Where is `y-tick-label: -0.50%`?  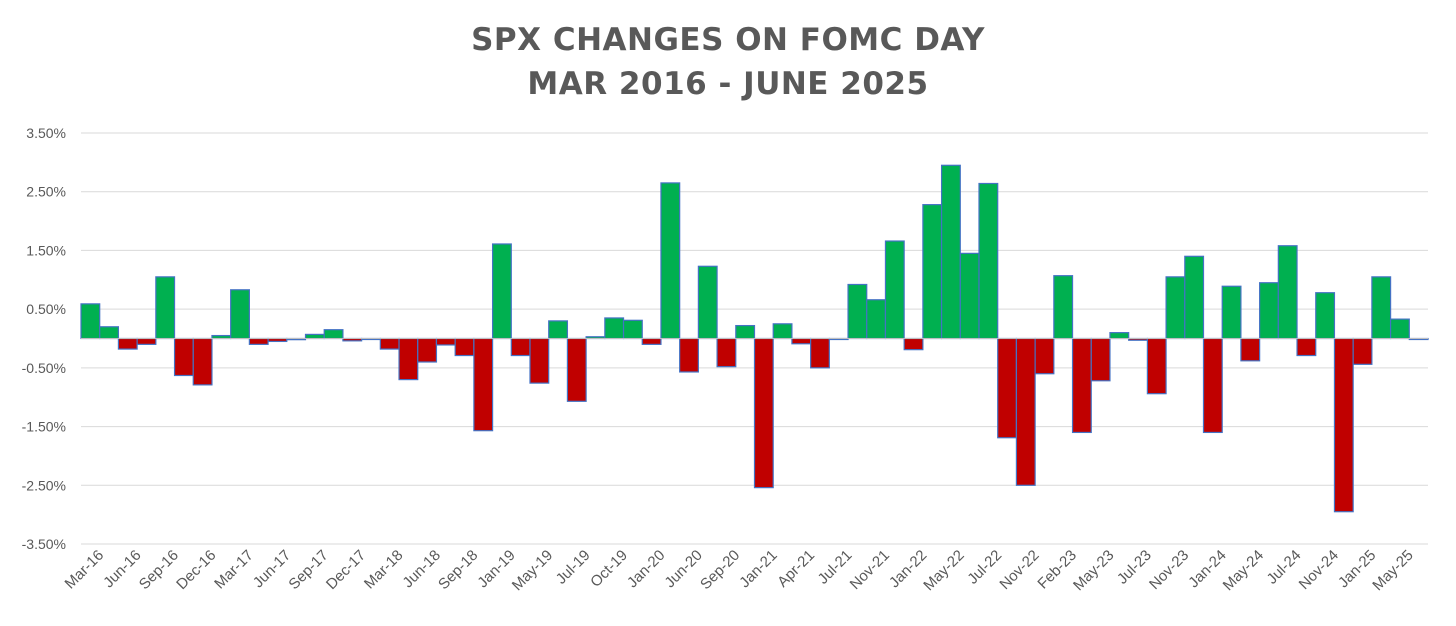
y-tick-label: -0.50% is located at coordinates (44, 368).